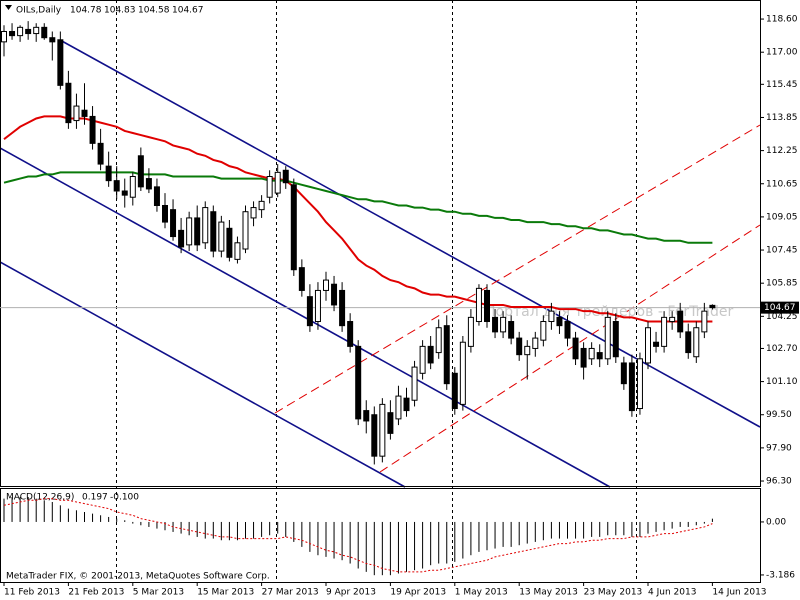 The width and height of the screenshot is (800, 600). I want to click on menu-icon, so click(8, 7).